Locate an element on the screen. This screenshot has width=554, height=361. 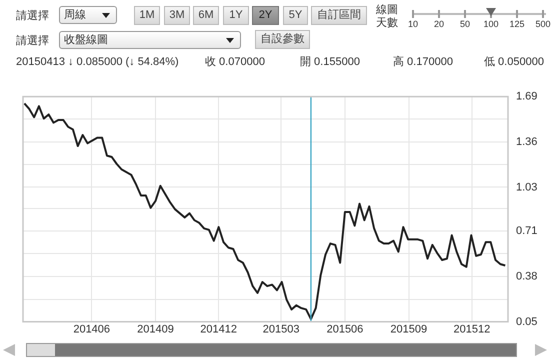
x-tick-label: 201509 is located at coordinates (409, 329).